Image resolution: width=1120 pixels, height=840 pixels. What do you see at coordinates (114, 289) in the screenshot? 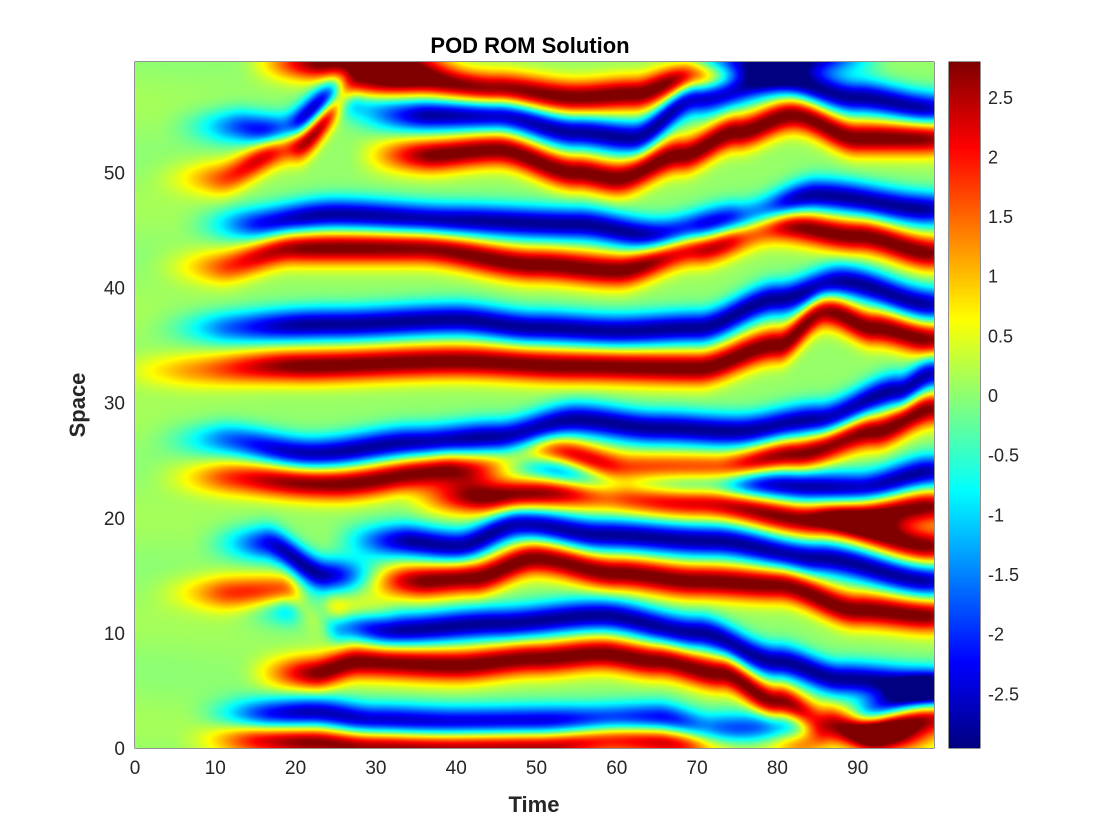
I see `y-tick-label: 40` at bounding box center [114, 289].